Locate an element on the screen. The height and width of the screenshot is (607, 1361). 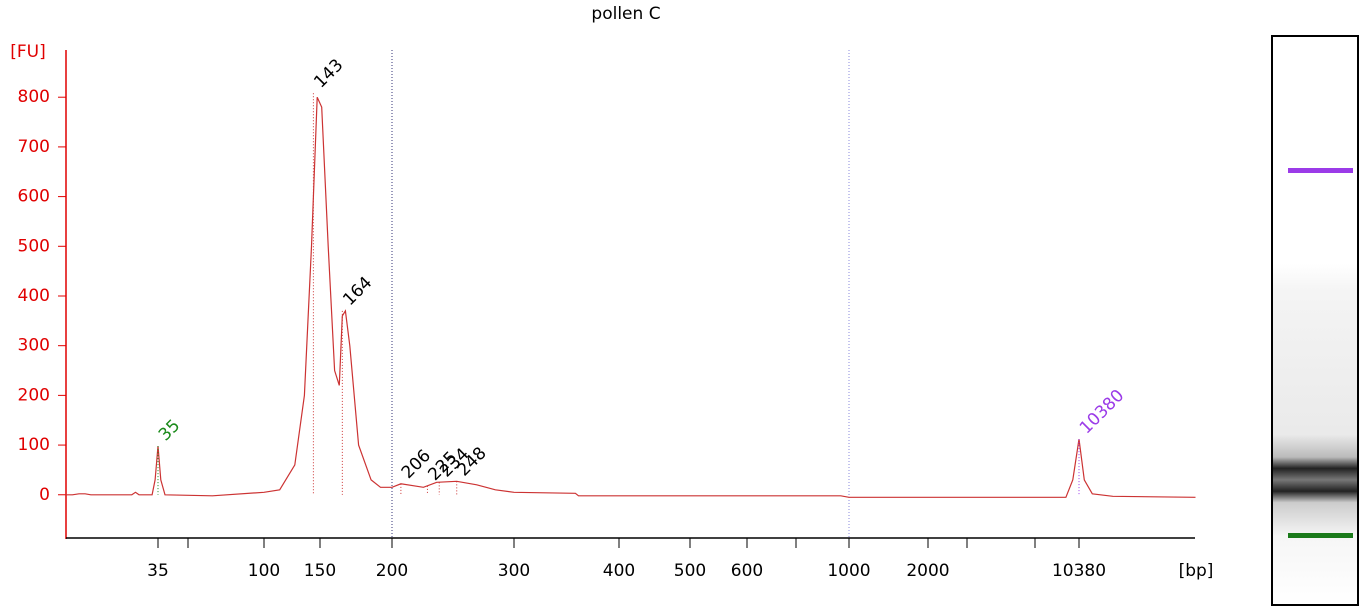
y-tick-label: 700 is located at coordinates (34, 147).